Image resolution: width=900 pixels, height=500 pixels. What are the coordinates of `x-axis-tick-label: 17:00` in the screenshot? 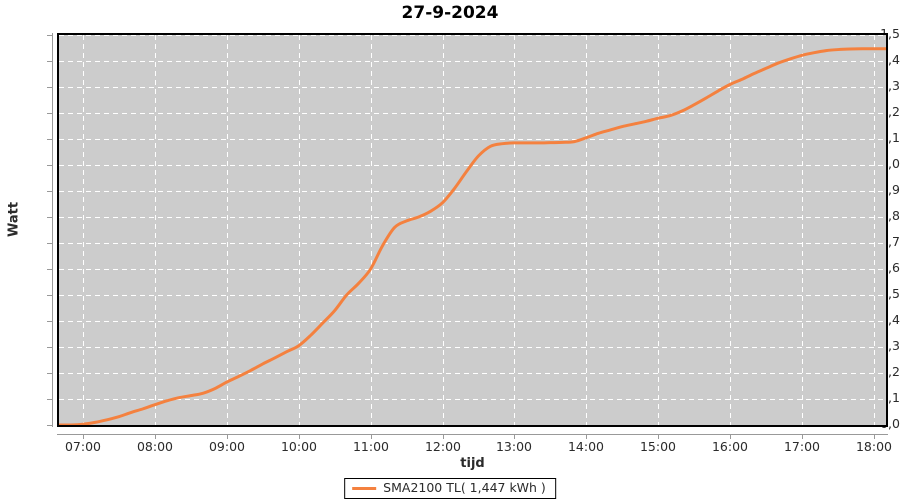 It's located at (802, 446).